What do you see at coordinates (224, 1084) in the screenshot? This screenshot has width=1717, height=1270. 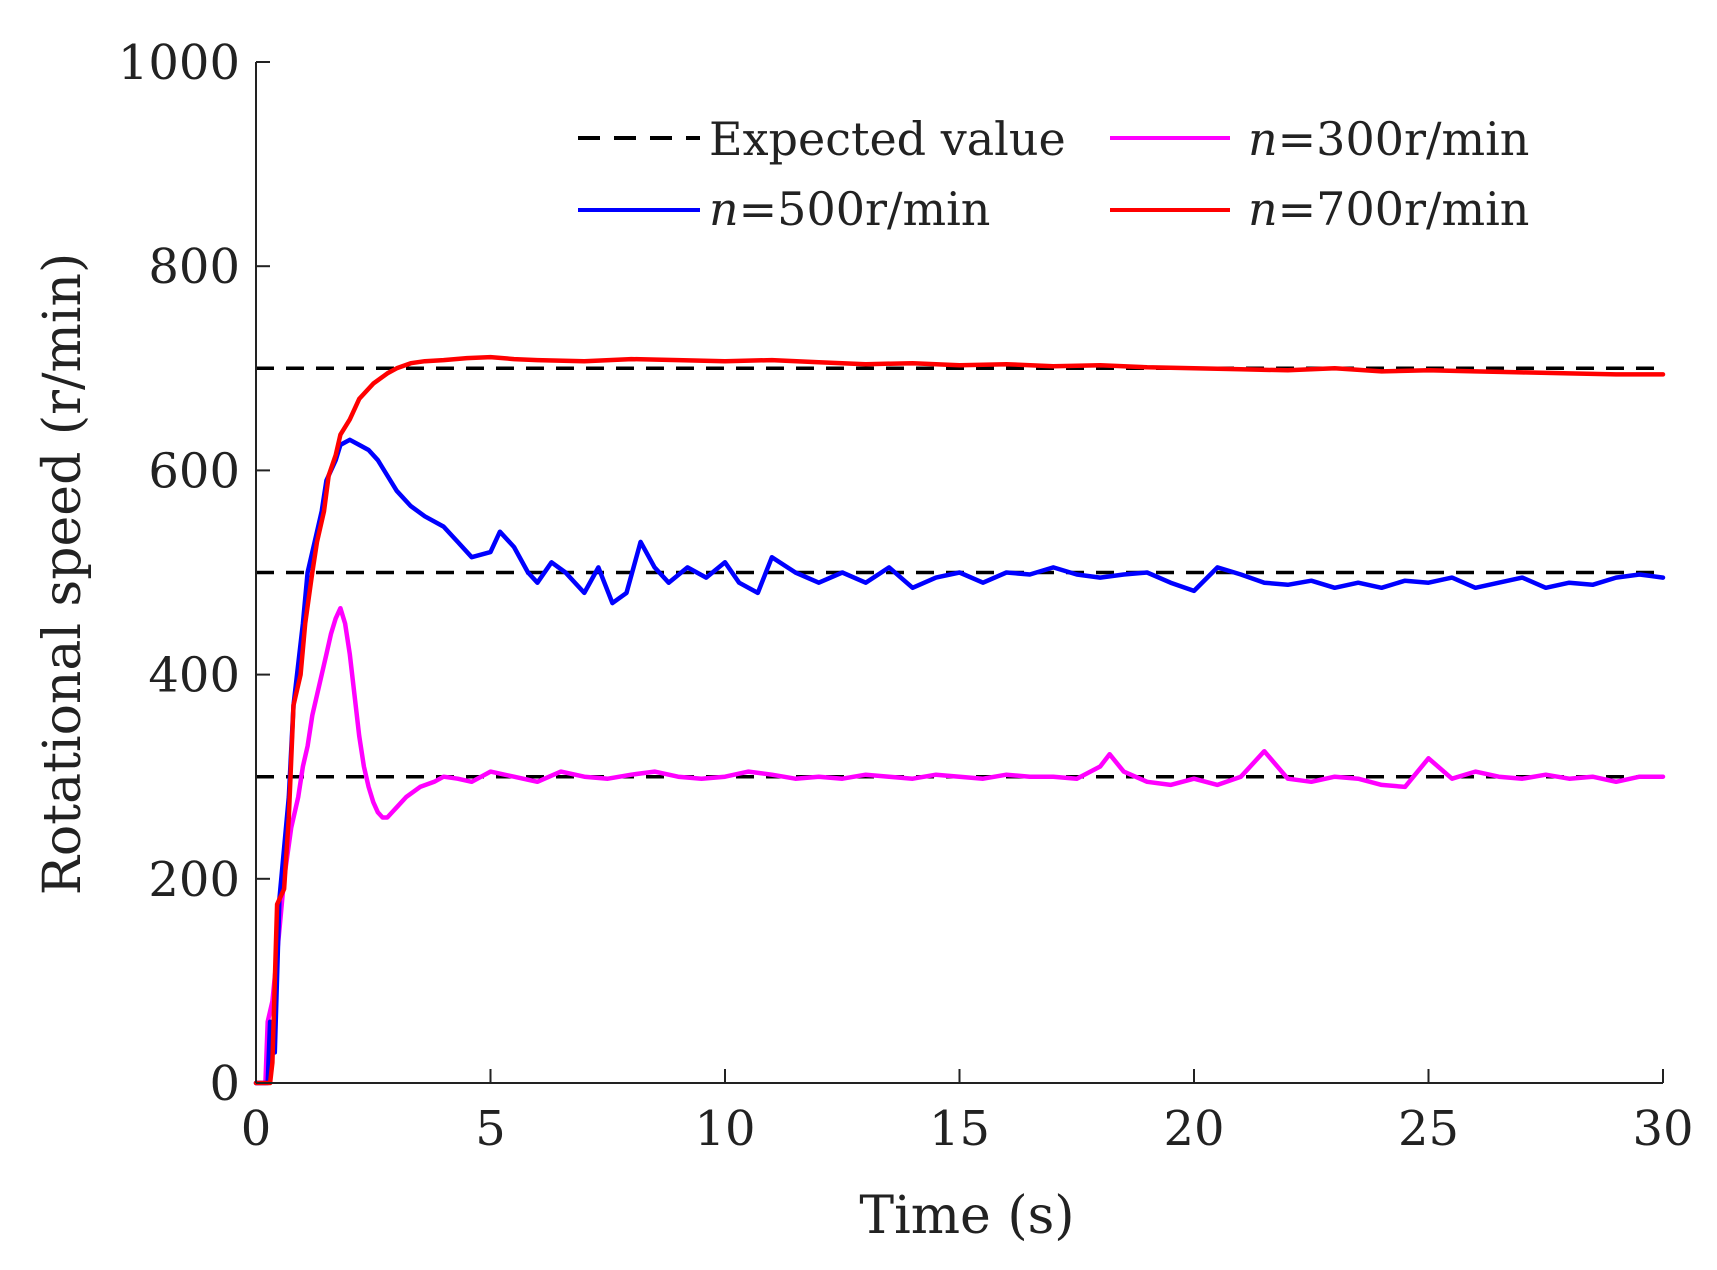 I see `y-tick-label: 0` at bounding box center [224, 1084].